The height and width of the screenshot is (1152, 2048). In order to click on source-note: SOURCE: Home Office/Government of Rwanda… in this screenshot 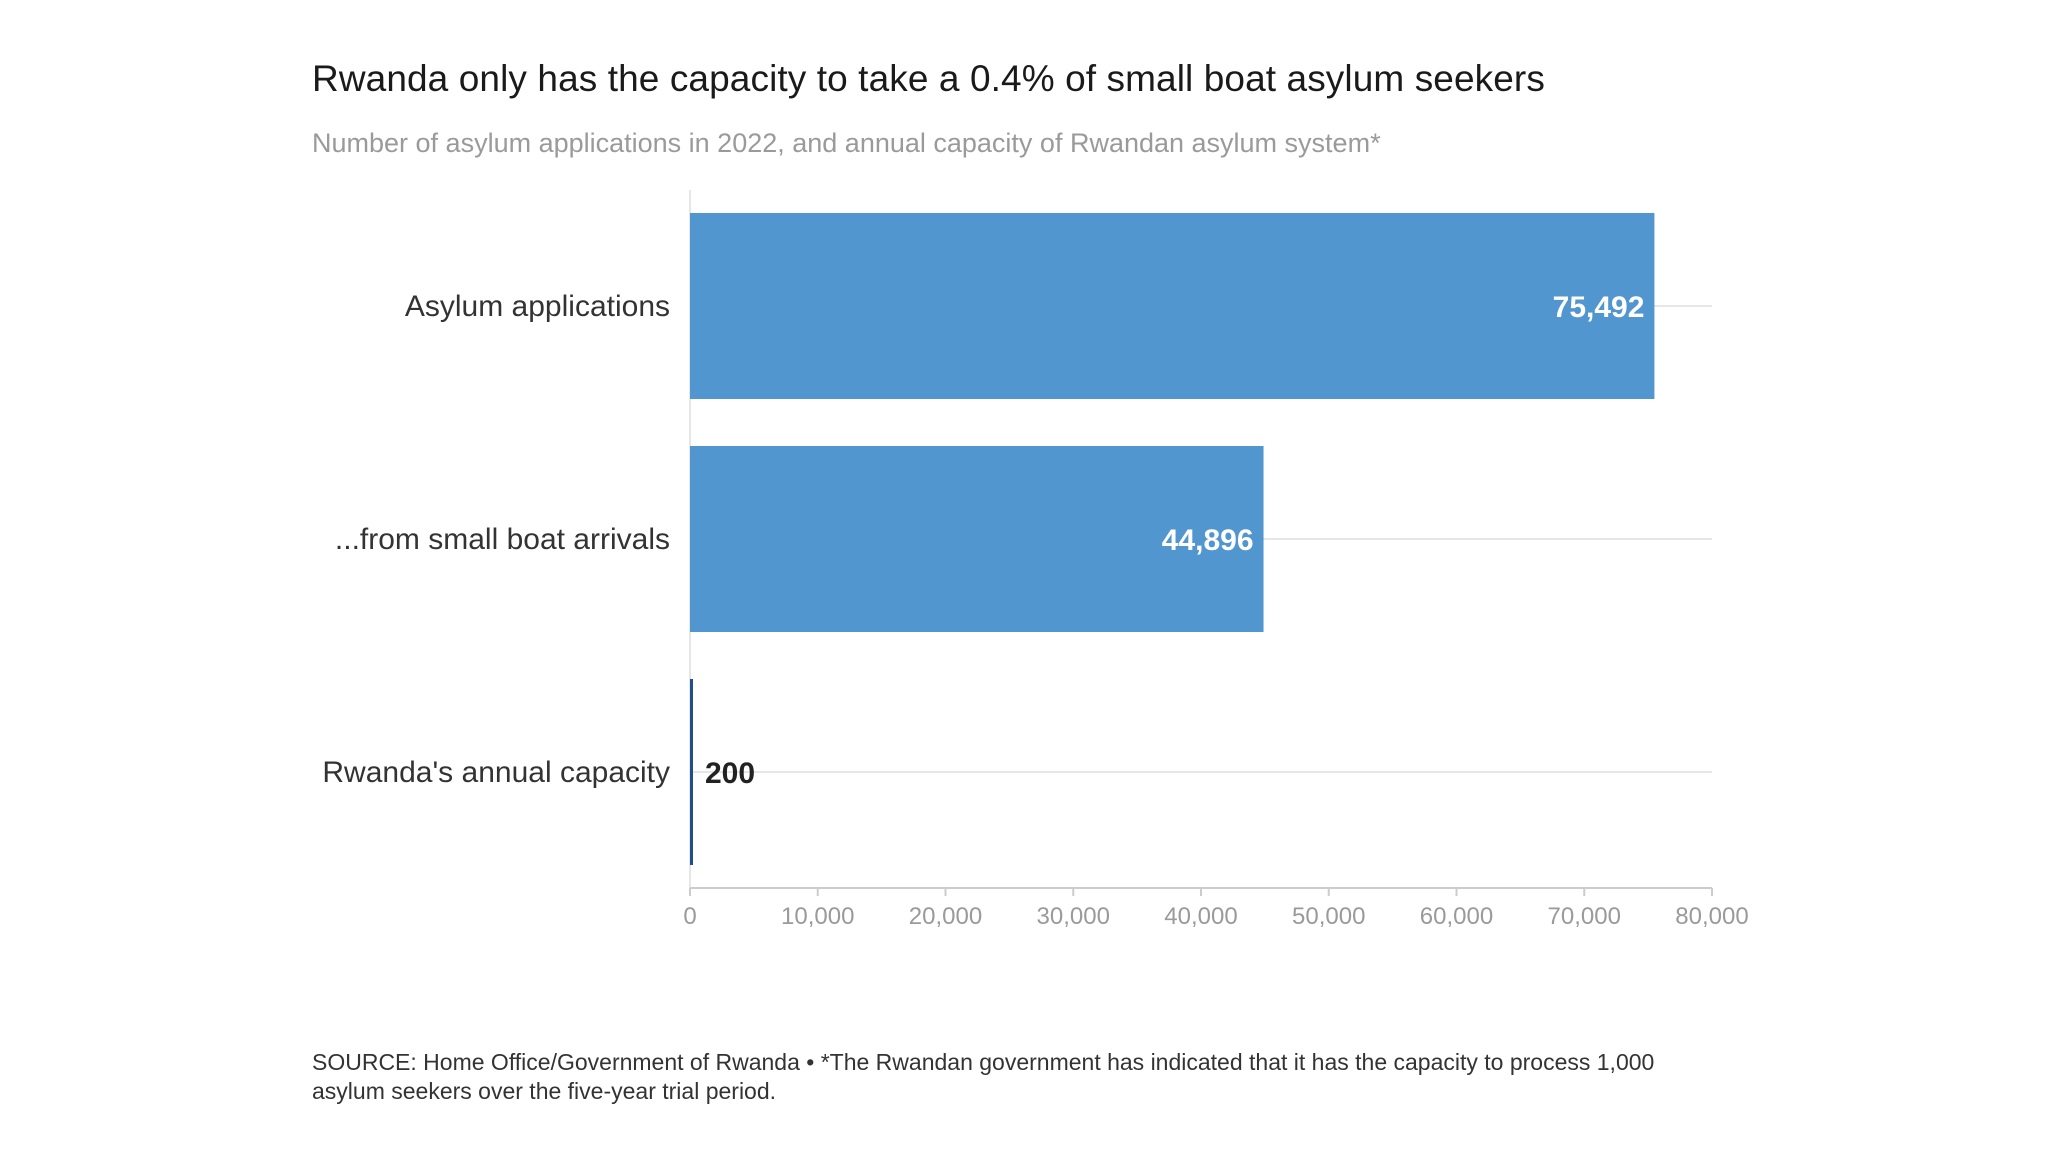, I will do `click(983, 1076)`.